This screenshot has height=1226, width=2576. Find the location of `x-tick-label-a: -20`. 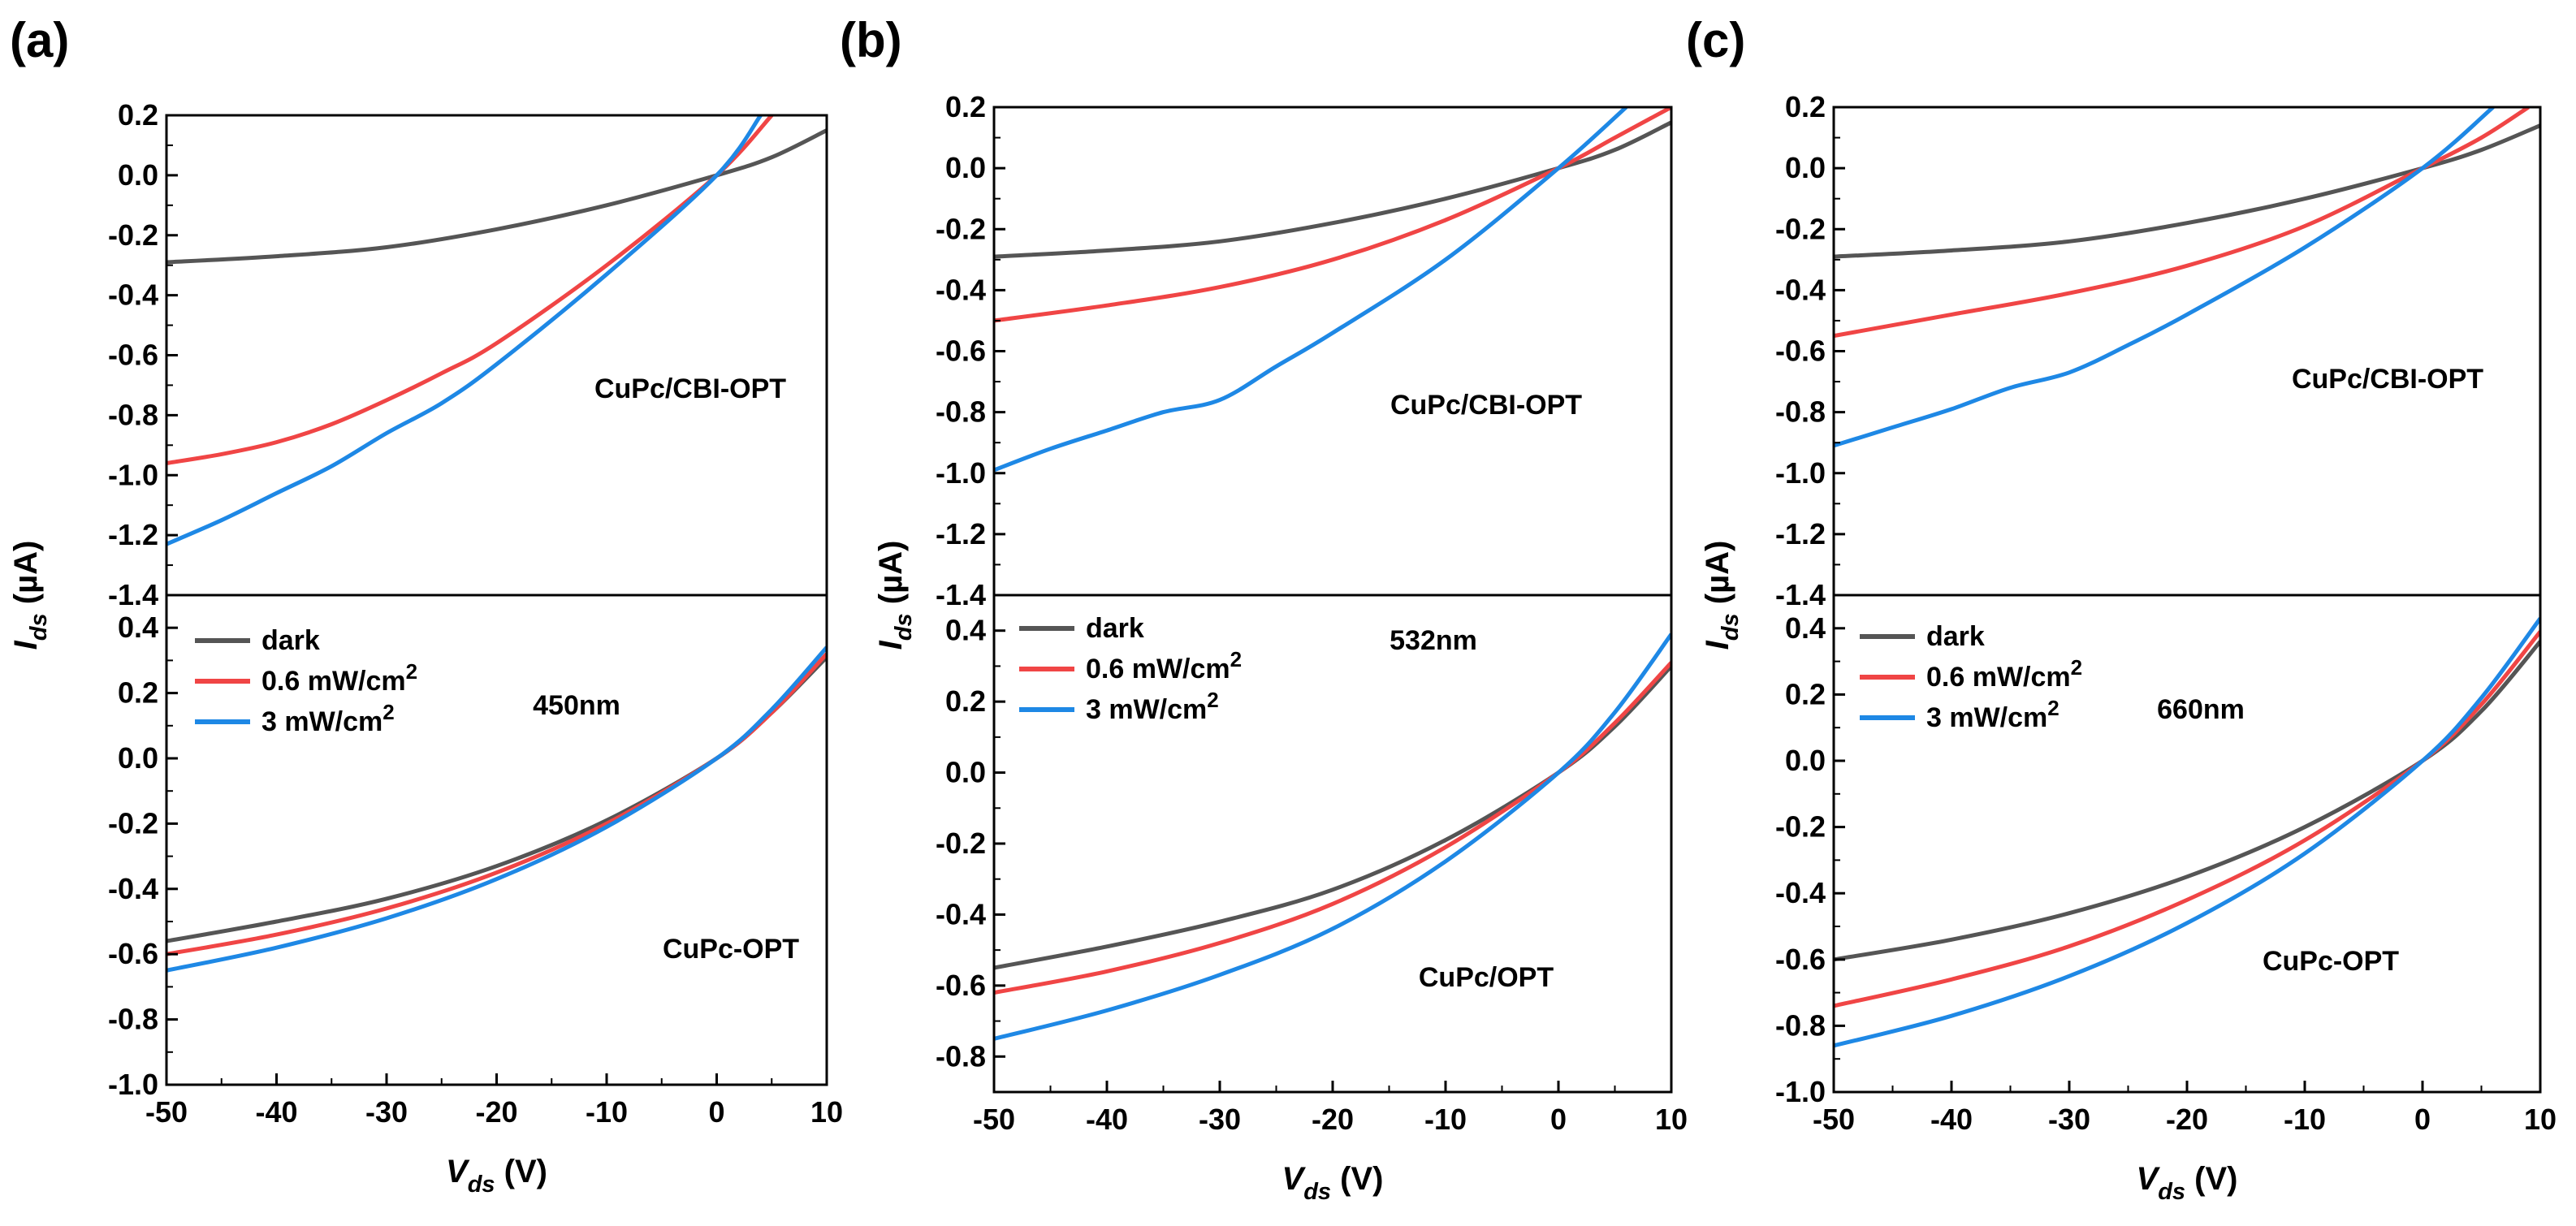

x-tick-label-a: -20 is located at coordinates (496, 1112).